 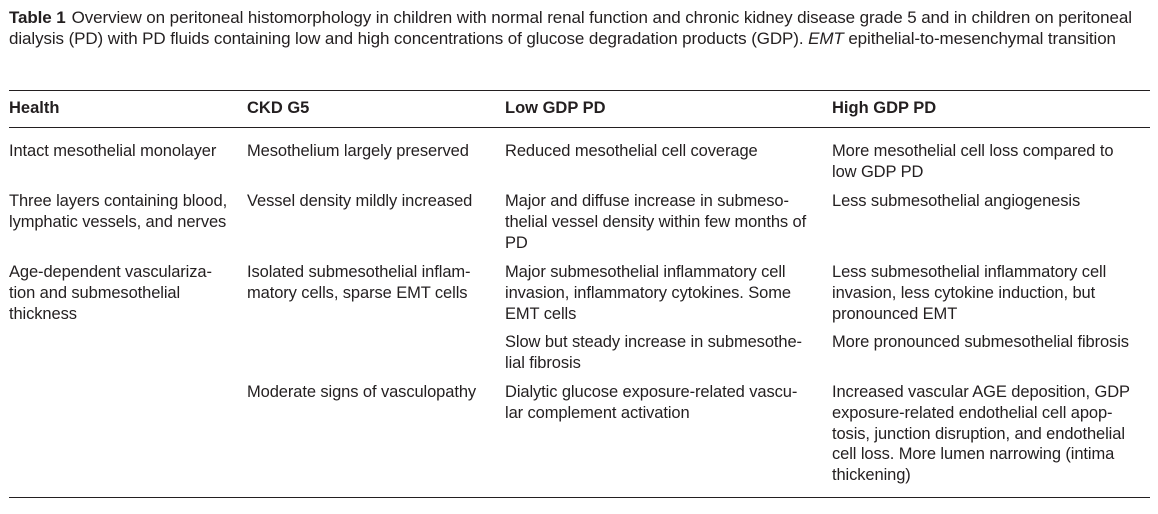 I want to click on caption-abbreviation: EMT, so click(x=826, y=38).